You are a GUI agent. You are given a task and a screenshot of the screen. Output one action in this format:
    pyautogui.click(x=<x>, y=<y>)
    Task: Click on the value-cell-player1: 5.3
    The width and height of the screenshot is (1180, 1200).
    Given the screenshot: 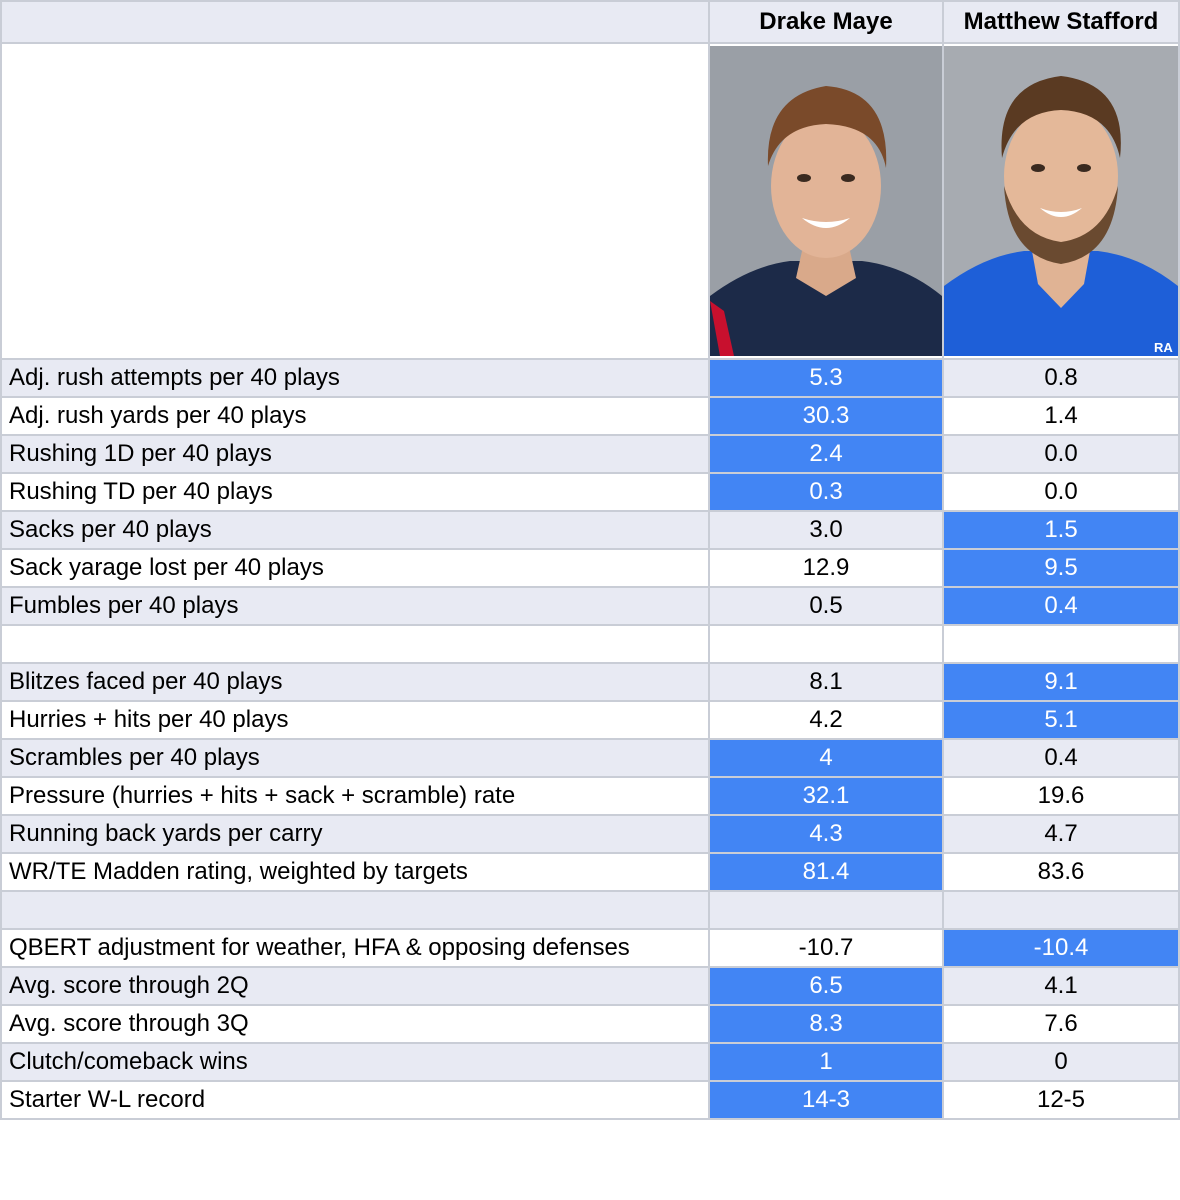 What is the action you would take?
    pyautogui.click(x=826, y=378)
    